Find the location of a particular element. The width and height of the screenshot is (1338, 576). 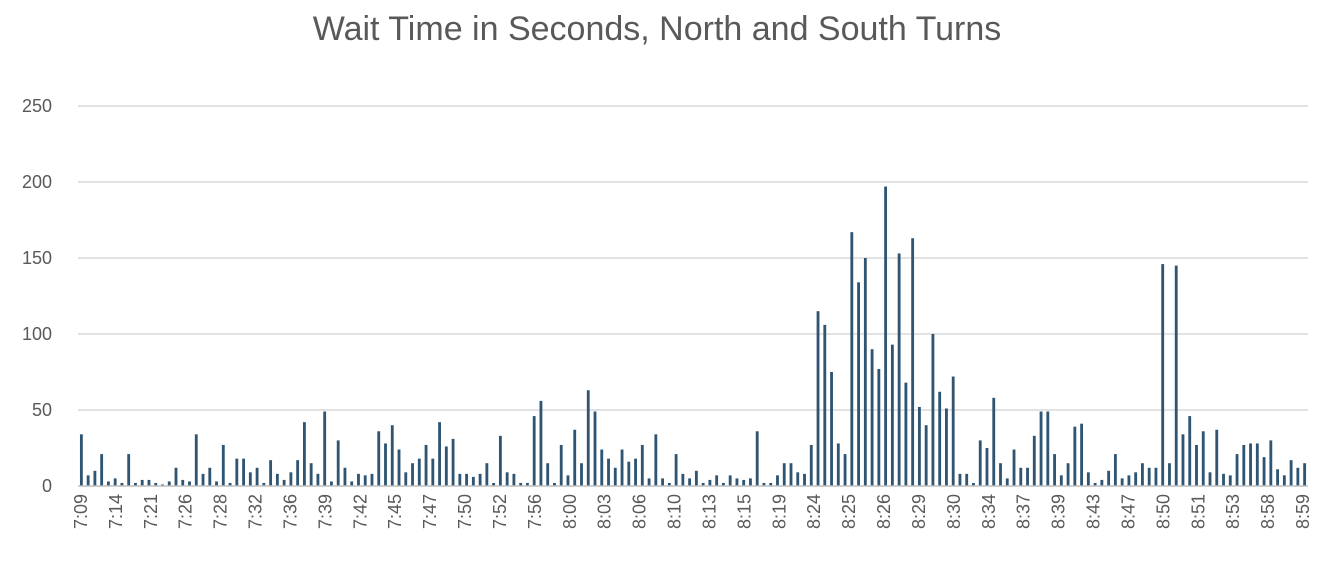

x-tick-label: 8:03 is located at coordinates (605, 511).